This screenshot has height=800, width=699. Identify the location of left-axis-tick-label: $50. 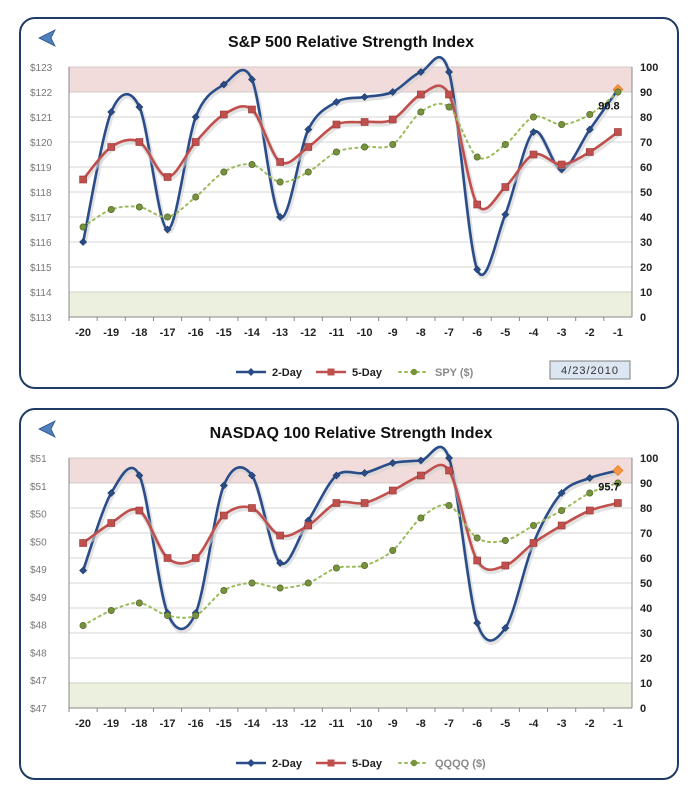
(38, 515).